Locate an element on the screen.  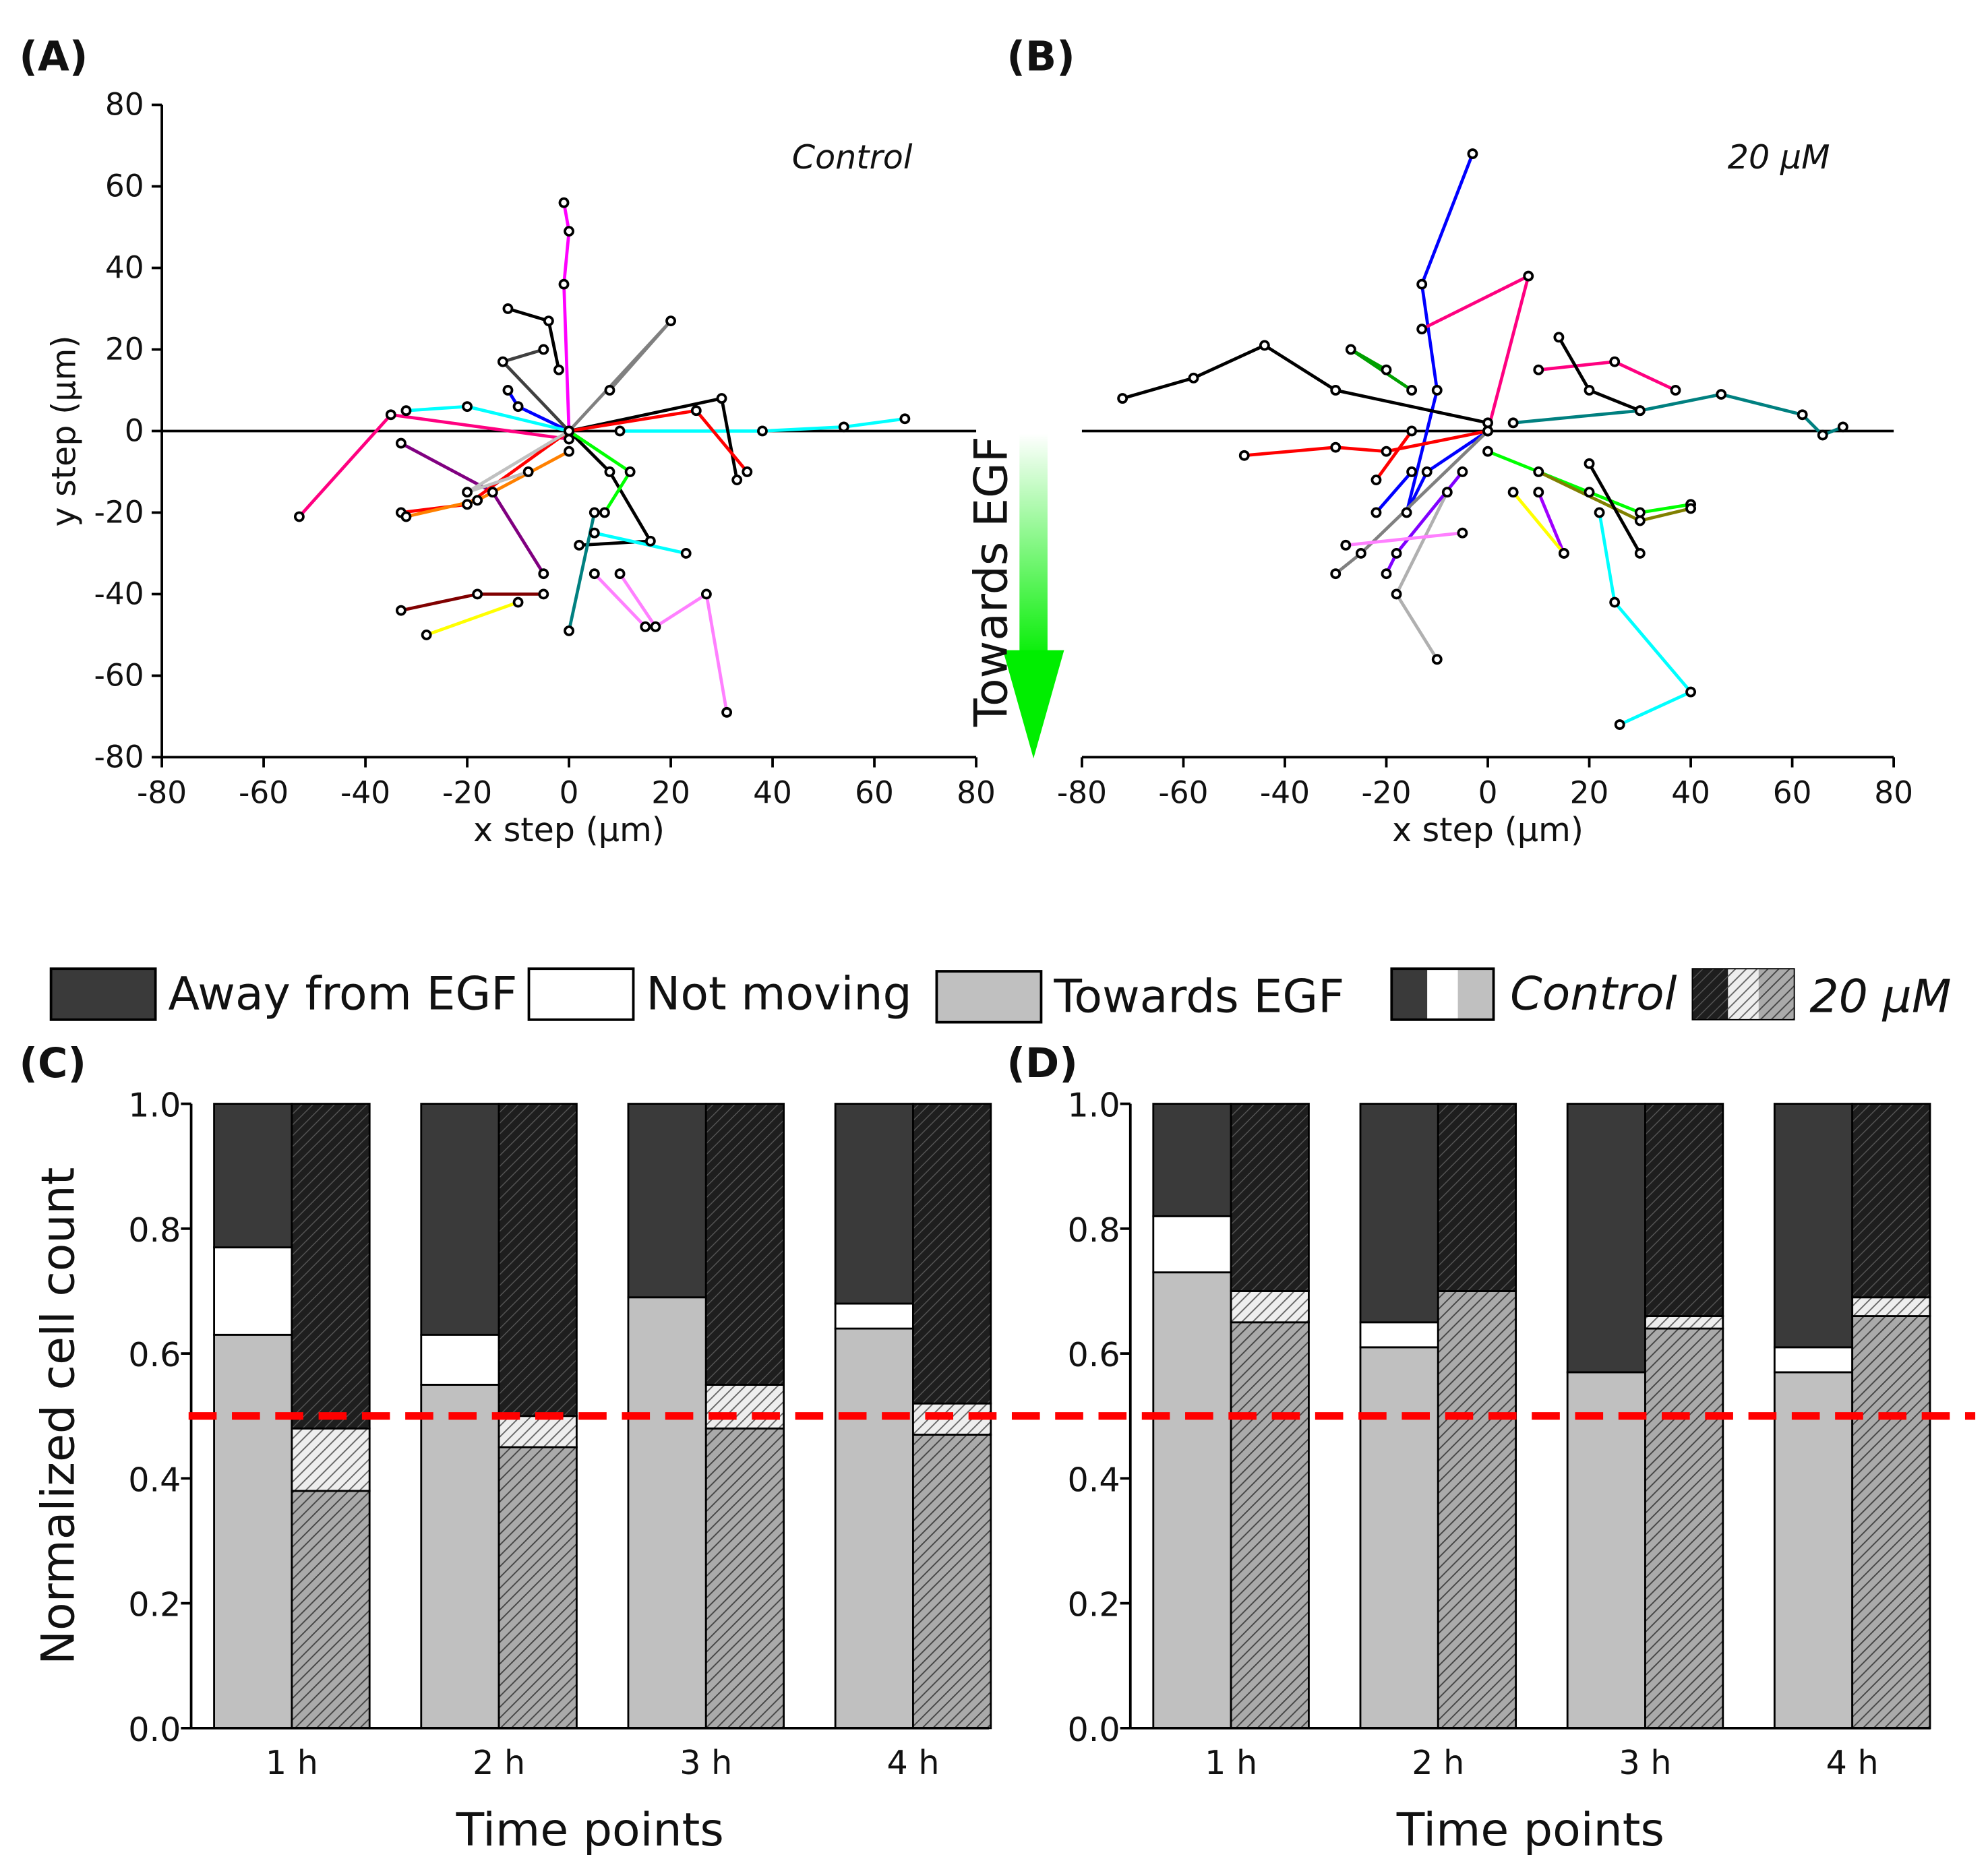
condition-annotation: 20 µM is located at coordinates (1779, 157).